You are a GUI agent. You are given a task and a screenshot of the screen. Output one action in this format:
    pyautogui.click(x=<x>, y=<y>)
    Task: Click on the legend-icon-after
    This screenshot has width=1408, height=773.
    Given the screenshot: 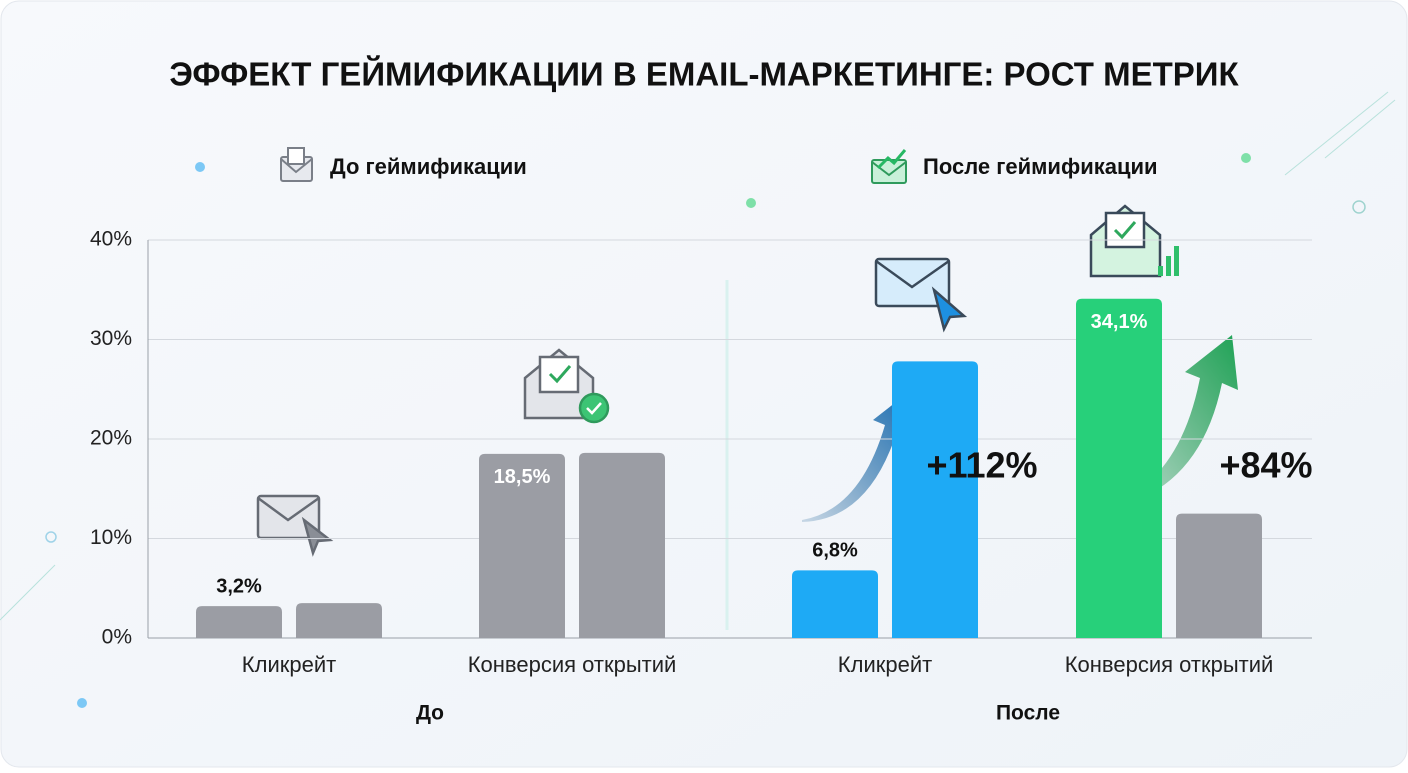 What is the action you would take?
    pyautogui.click(x=889, y=166)
    